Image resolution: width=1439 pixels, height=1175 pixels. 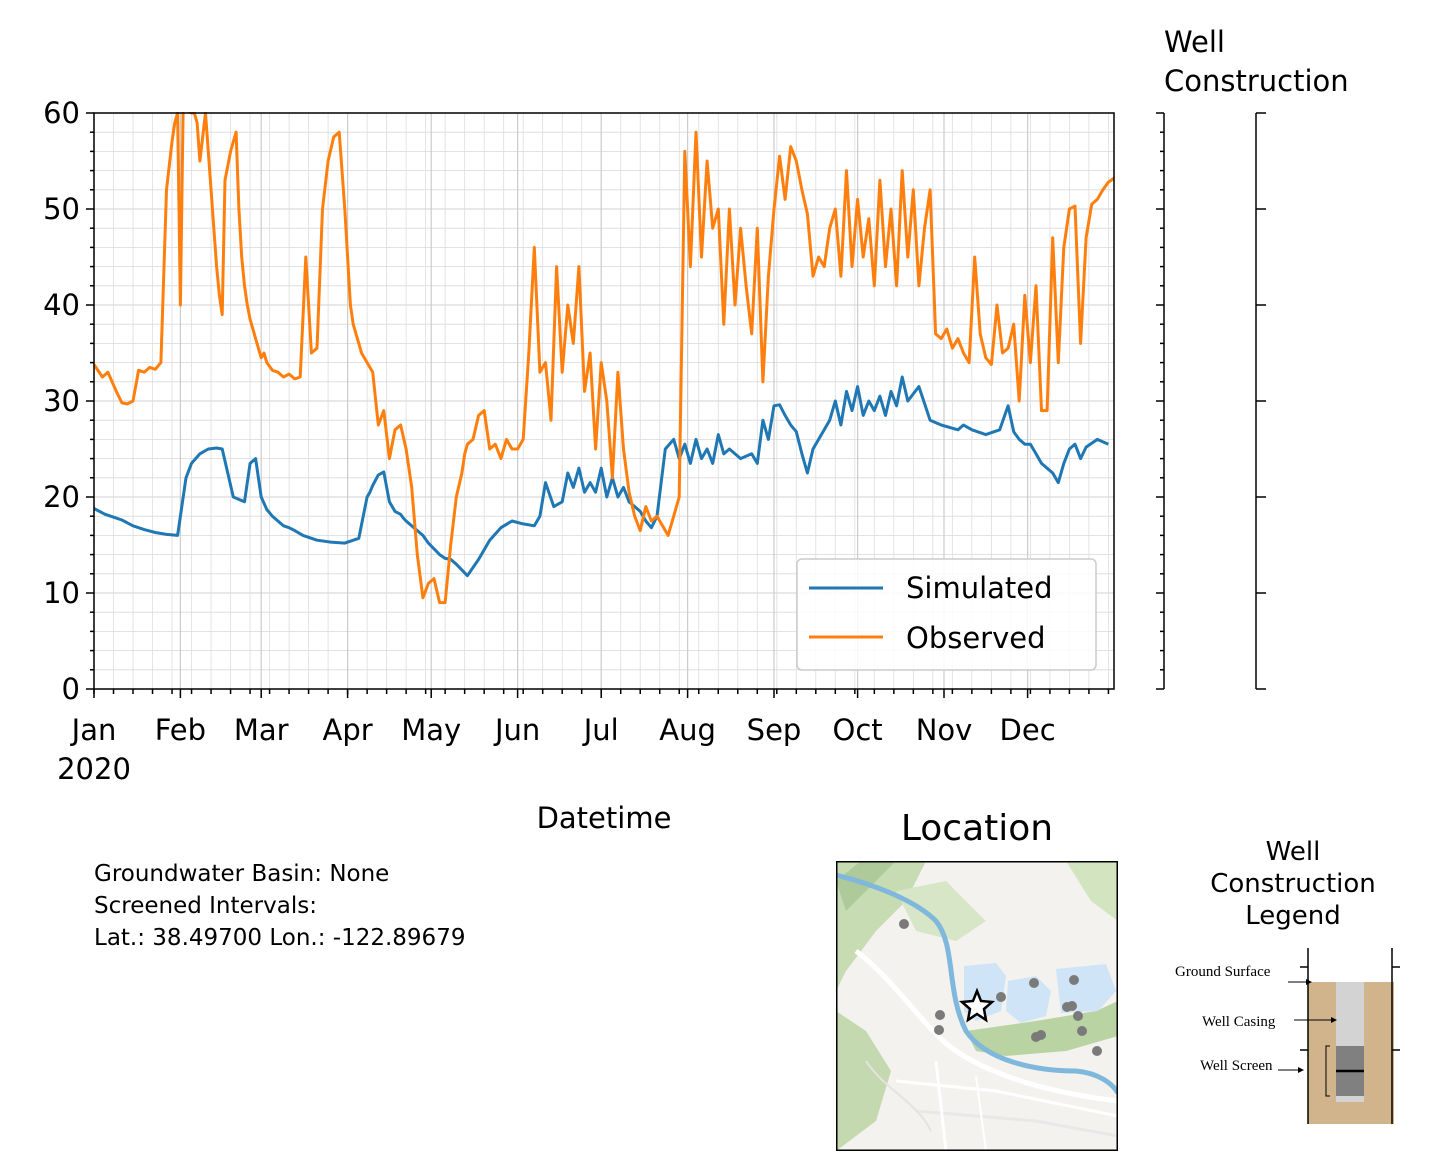 What do you see at coordinates (858, 730) in the screenshot?
I see `x-tick-label: Oct` at bounding box center [858, 730].